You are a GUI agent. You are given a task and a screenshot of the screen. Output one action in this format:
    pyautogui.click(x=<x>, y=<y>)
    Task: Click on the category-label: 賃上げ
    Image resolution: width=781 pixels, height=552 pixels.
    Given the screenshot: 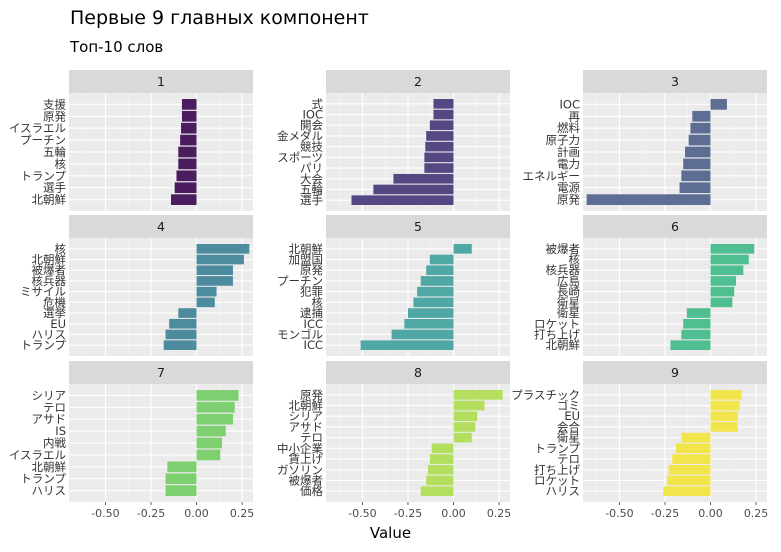 What is the action you would take?
    pyautogui.click(x=306, y=459)
    